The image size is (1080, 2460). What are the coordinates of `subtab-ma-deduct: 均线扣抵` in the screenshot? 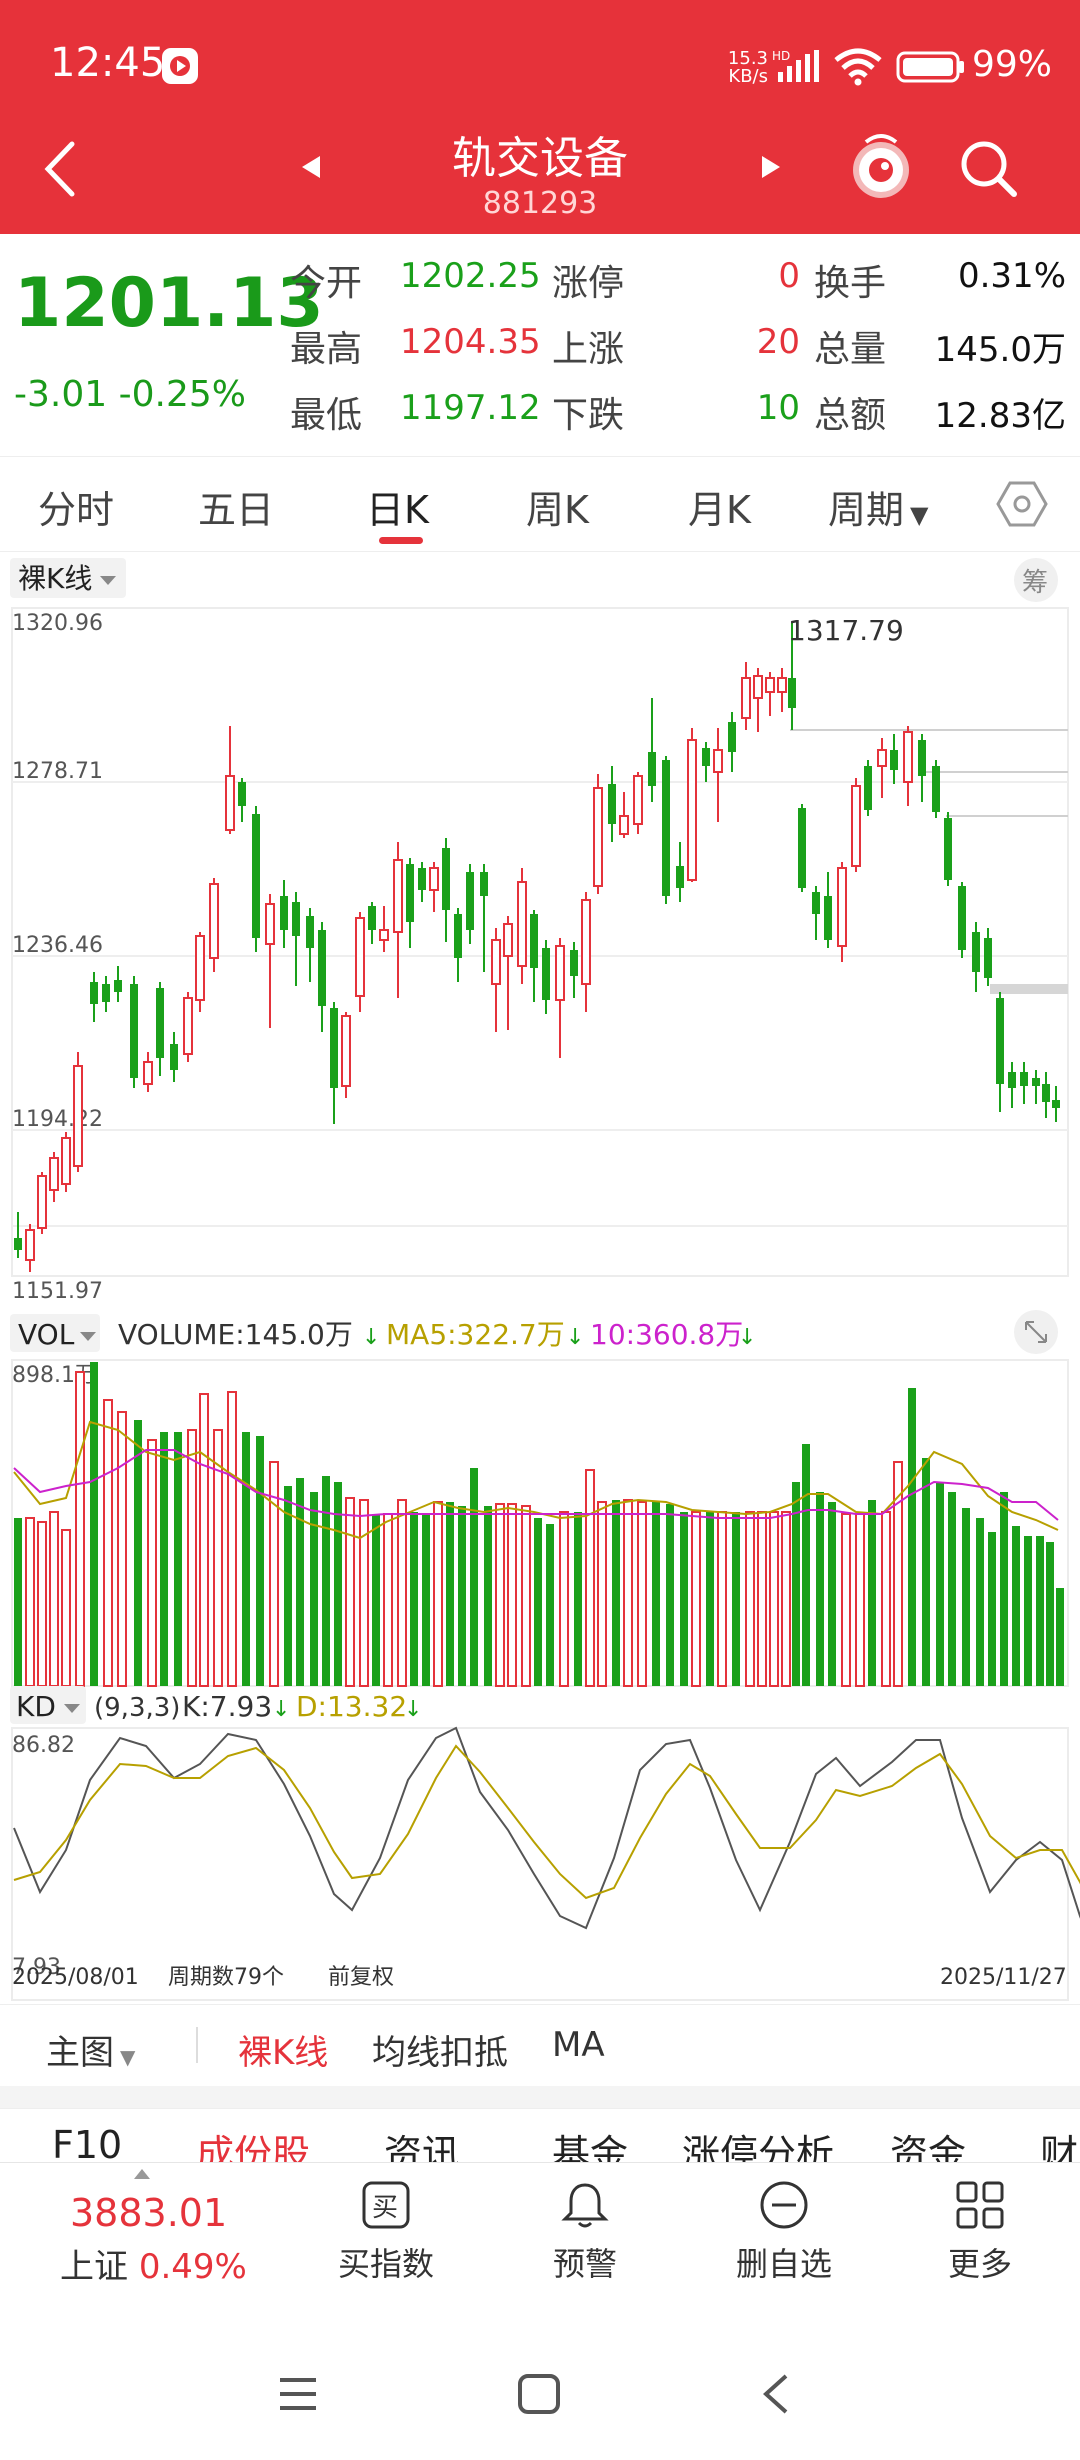 It's located at (440, 2053).